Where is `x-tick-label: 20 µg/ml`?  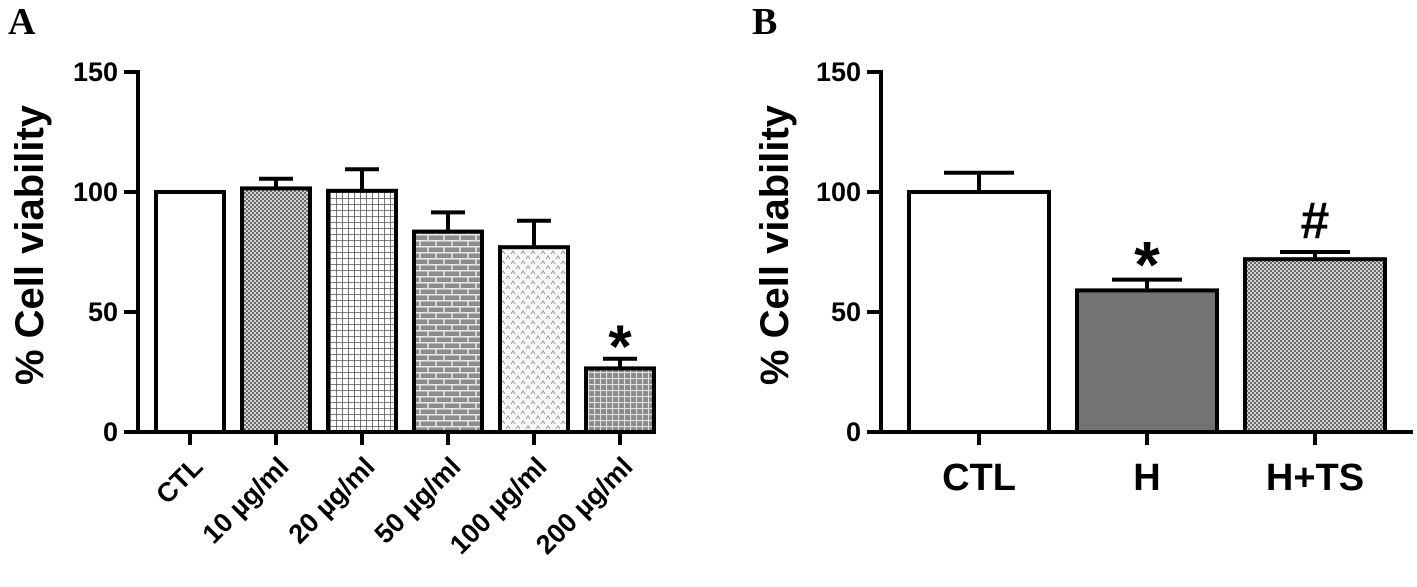
x-tick-label: 20 µg/ml is located at coordinates (332, 500).